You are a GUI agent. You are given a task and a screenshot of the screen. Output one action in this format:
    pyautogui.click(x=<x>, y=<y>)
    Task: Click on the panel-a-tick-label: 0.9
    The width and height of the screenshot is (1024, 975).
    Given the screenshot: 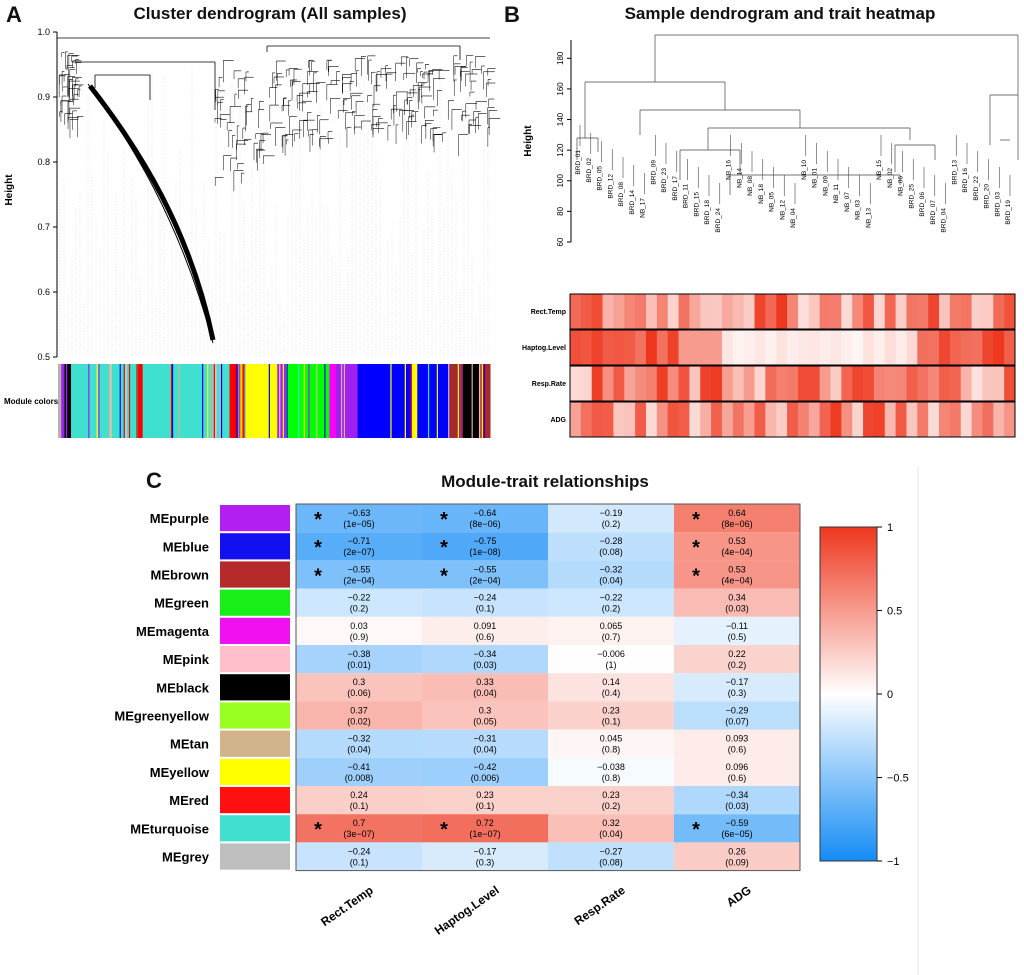 What is the action you would take?
    pyautogui.click(x=43, y=97)
    